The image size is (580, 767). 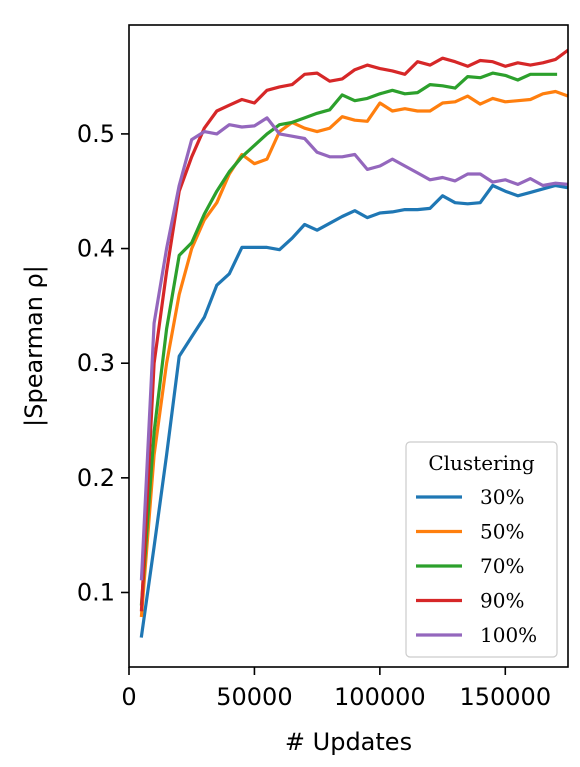 What do you see at coordinates (96, 249) in the screenshot?
I see `y-tick-label: 0.4` at bounding box center [96, 249].